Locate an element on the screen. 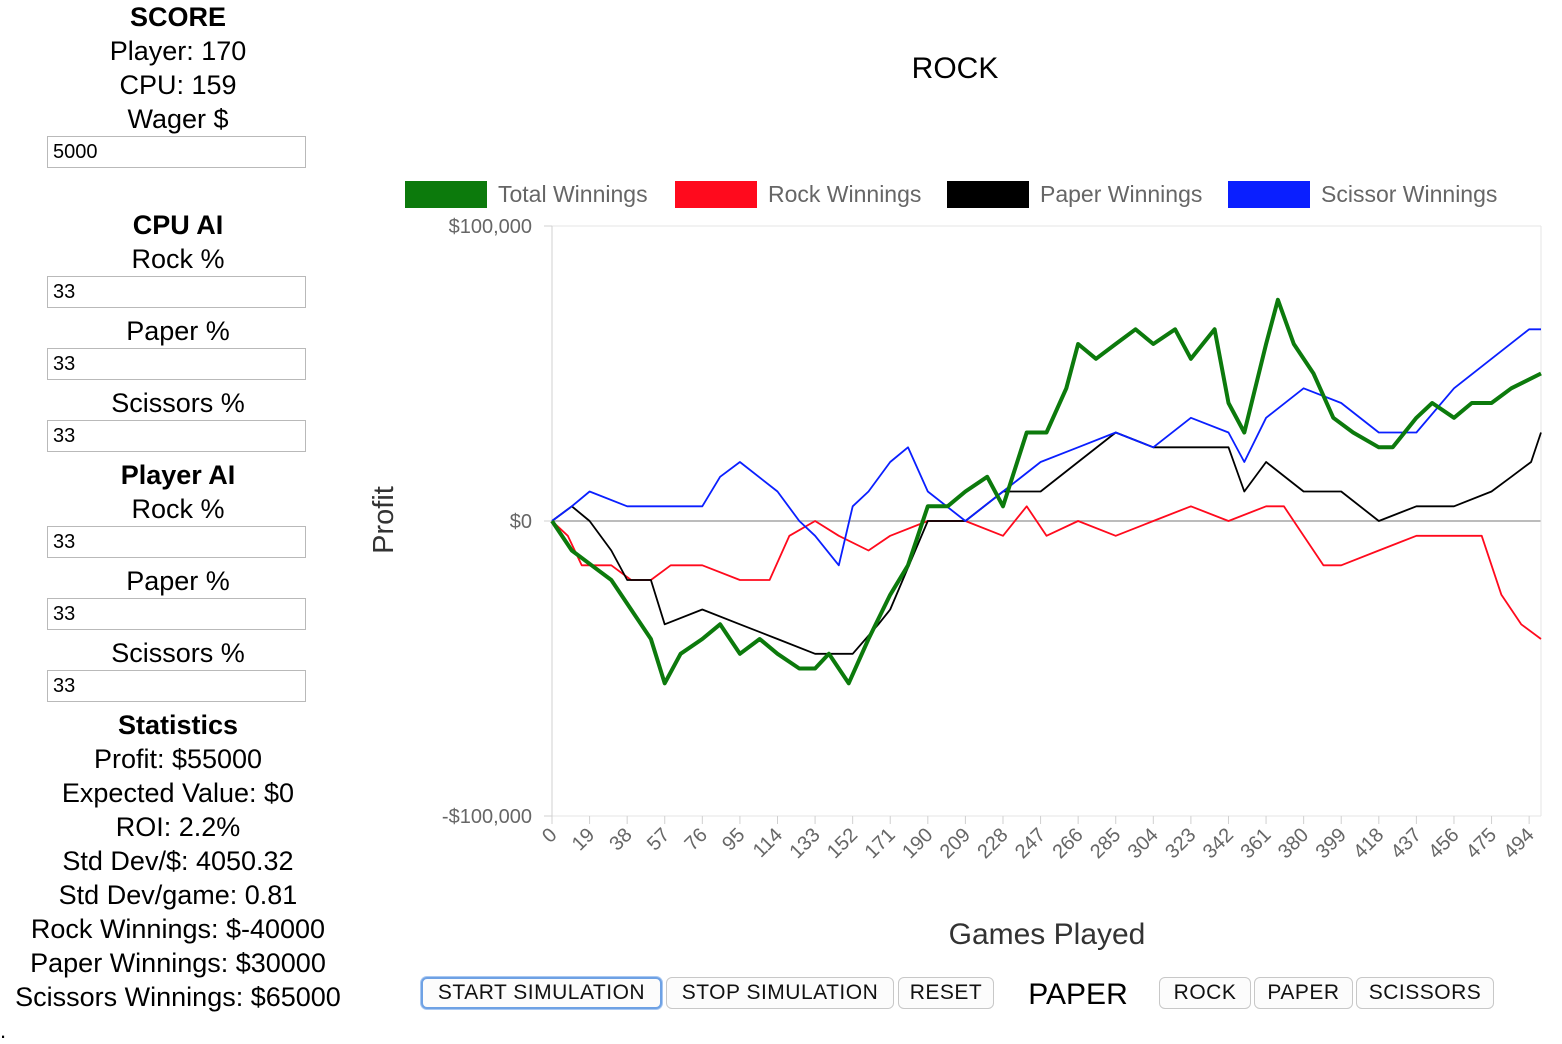 This screenshot has width=1562, height=1044. x-tick-label: 418 is located at coordinates (1368, 843).